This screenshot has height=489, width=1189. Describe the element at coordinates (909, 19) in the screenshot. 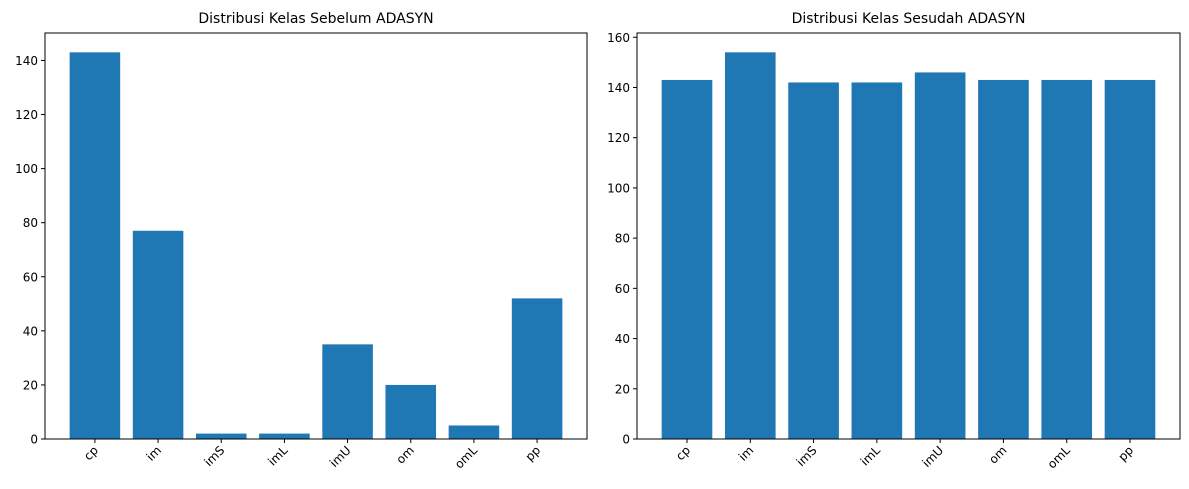

I see `chart-title-after: Distribusi Kelas Sesudah ADASYN` at that location.